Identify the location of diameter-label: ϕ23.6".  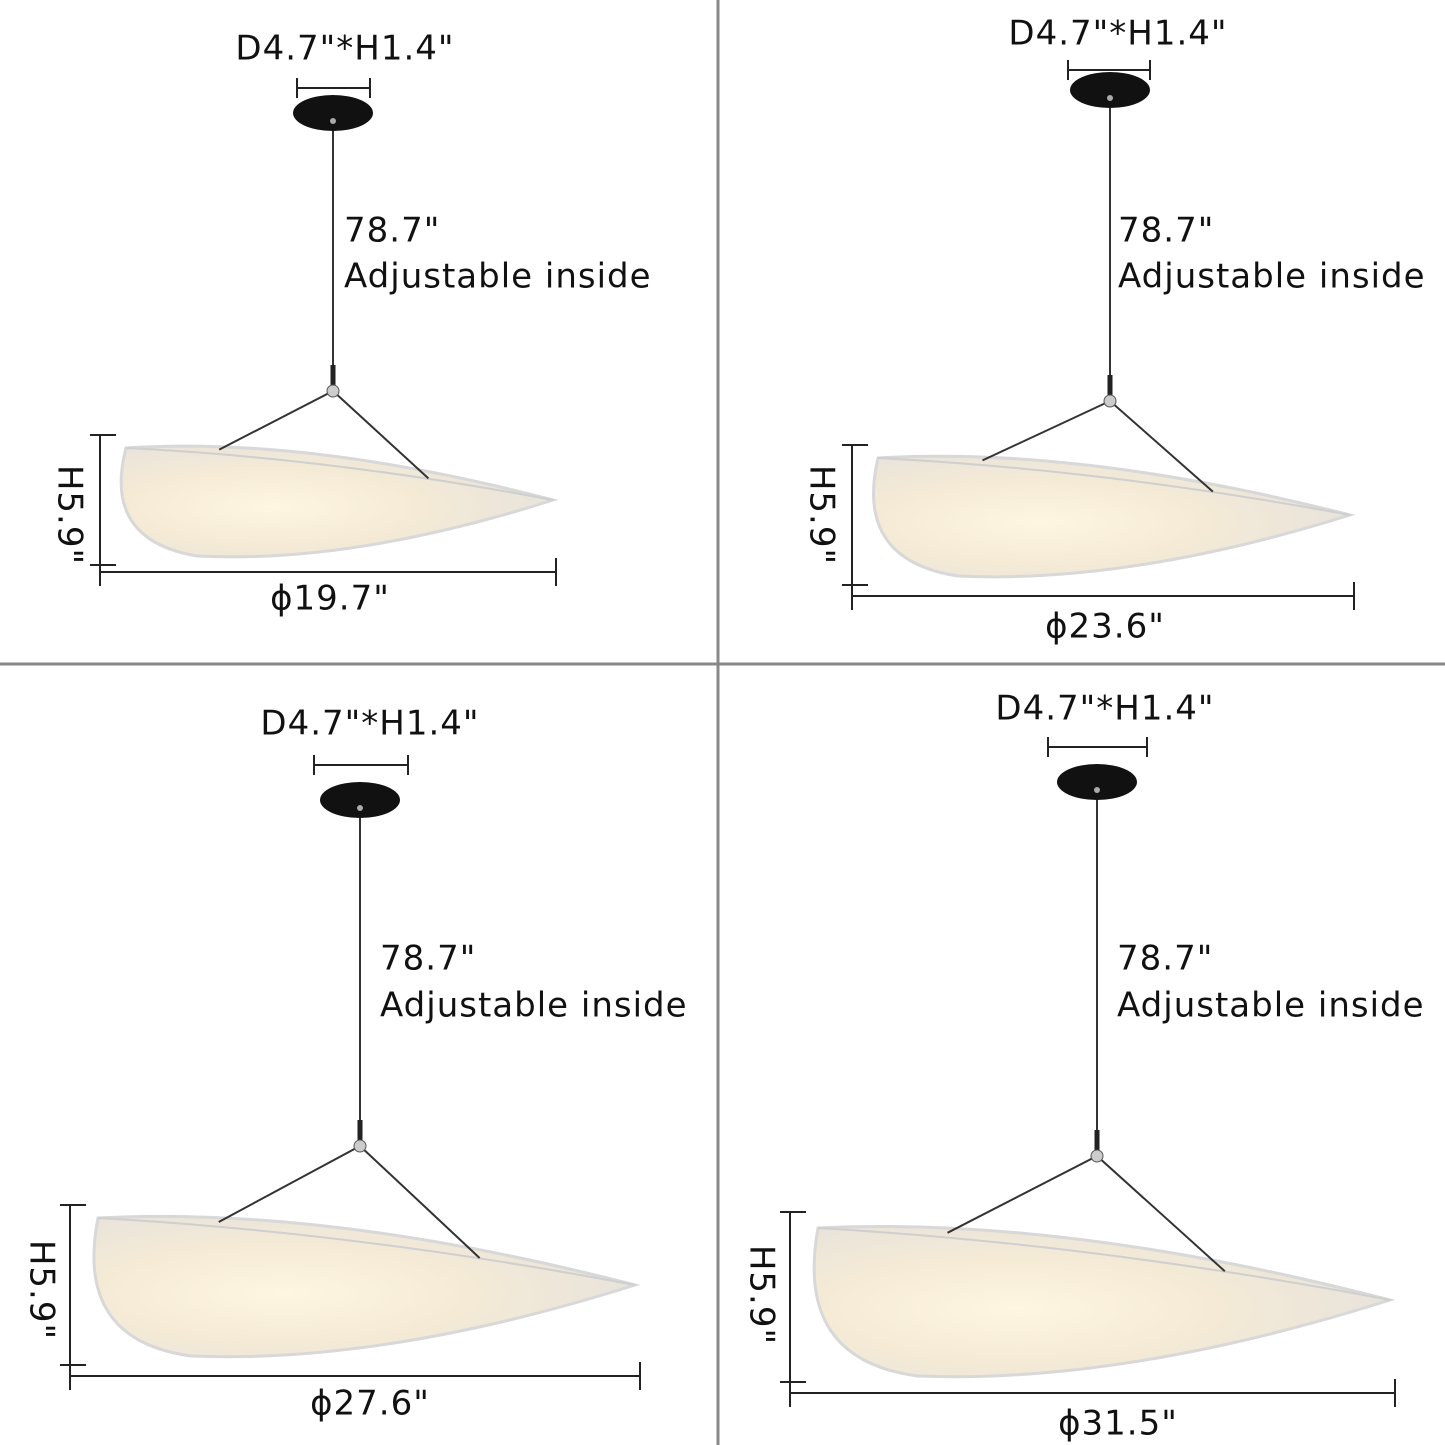
(1105, 627).